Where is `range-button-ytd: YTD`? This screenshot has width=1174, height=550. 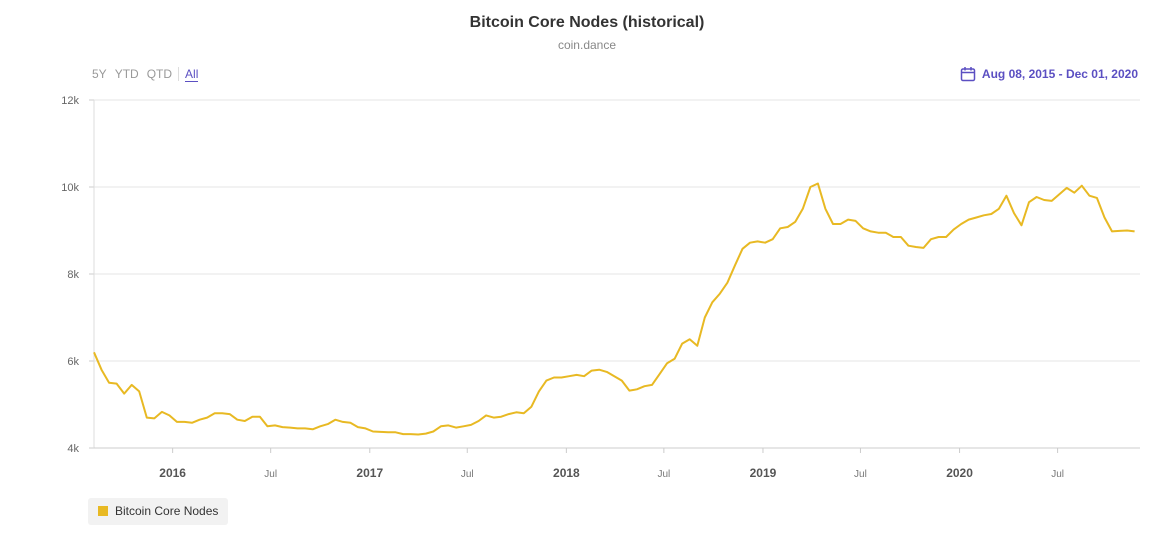
range-button-ytd: YTD is located at coordinates (126, 74).